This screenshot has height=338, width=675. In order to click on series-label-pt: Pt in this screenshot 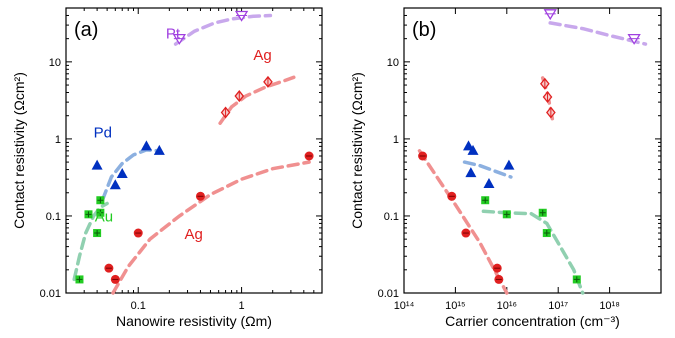, I will do `click(173, 34)`.